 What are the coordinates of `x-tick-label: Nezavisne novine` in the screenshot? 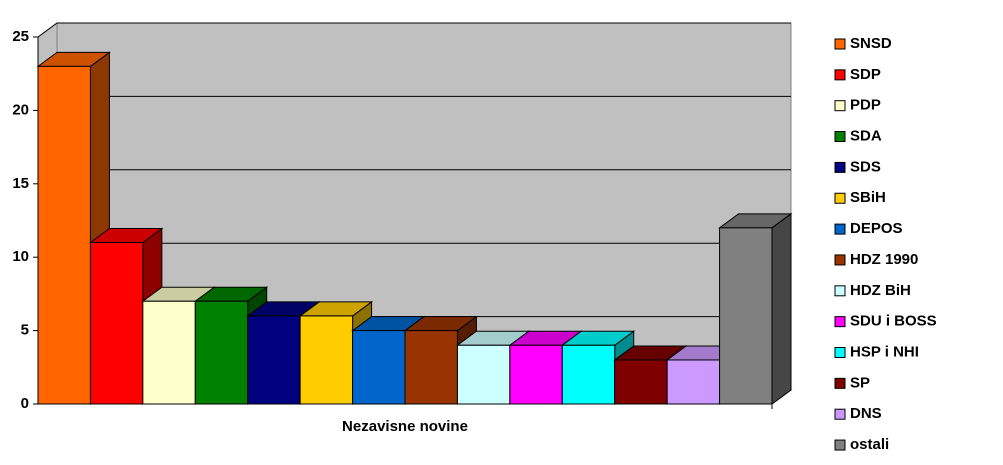 It's located at (405, 426).